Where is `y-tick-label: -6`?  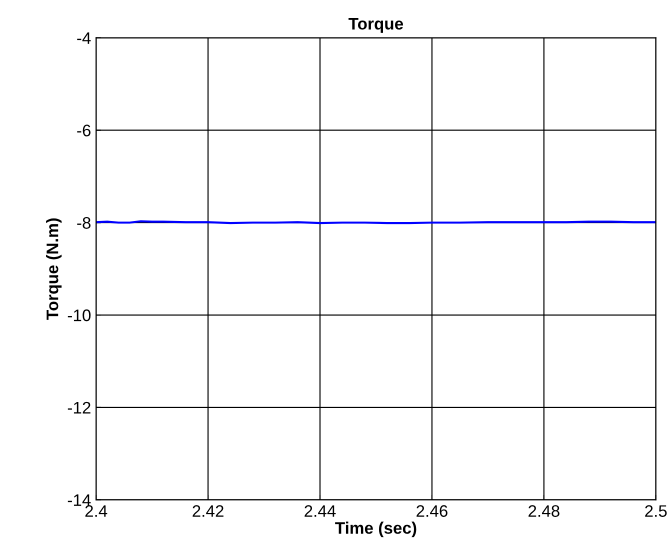 y-tick-label: -6 is located at coordinates (84, 130).